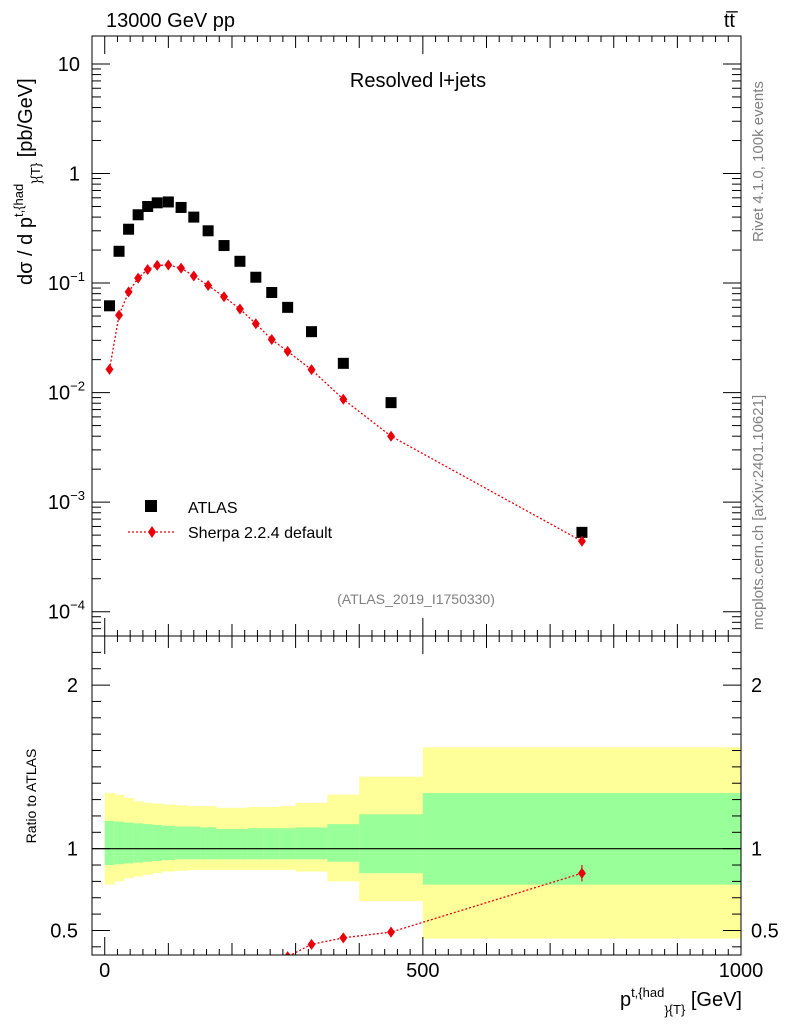 The height and width of the screenshot is (1024, 786). What do you see at coordinates (104, 971) in the screenshot?
I see `x-tick-label: 0` at bounding box center [104, 971].